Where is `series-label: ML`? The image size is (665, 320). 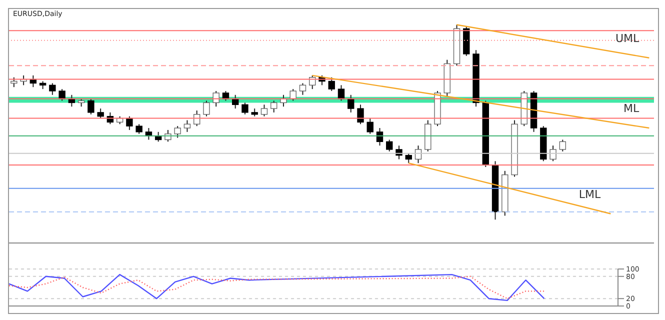
series-label: ML is located at coordinates (632, 109).